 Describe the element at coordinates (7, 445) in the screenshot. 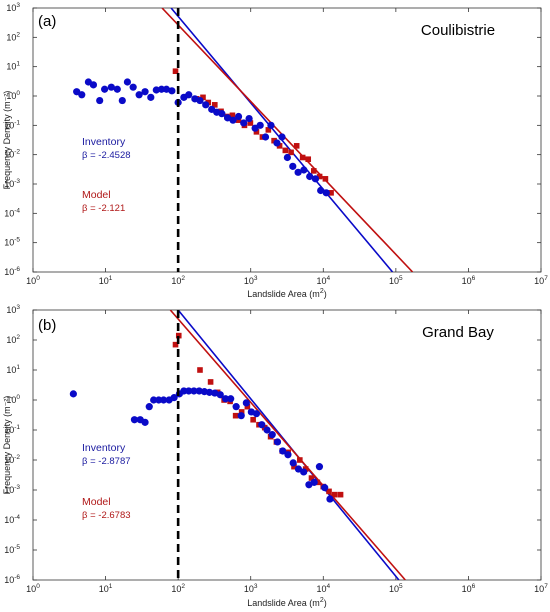

I see `y-axis-label-b: Frequency Density (m⁻²)` at that location.